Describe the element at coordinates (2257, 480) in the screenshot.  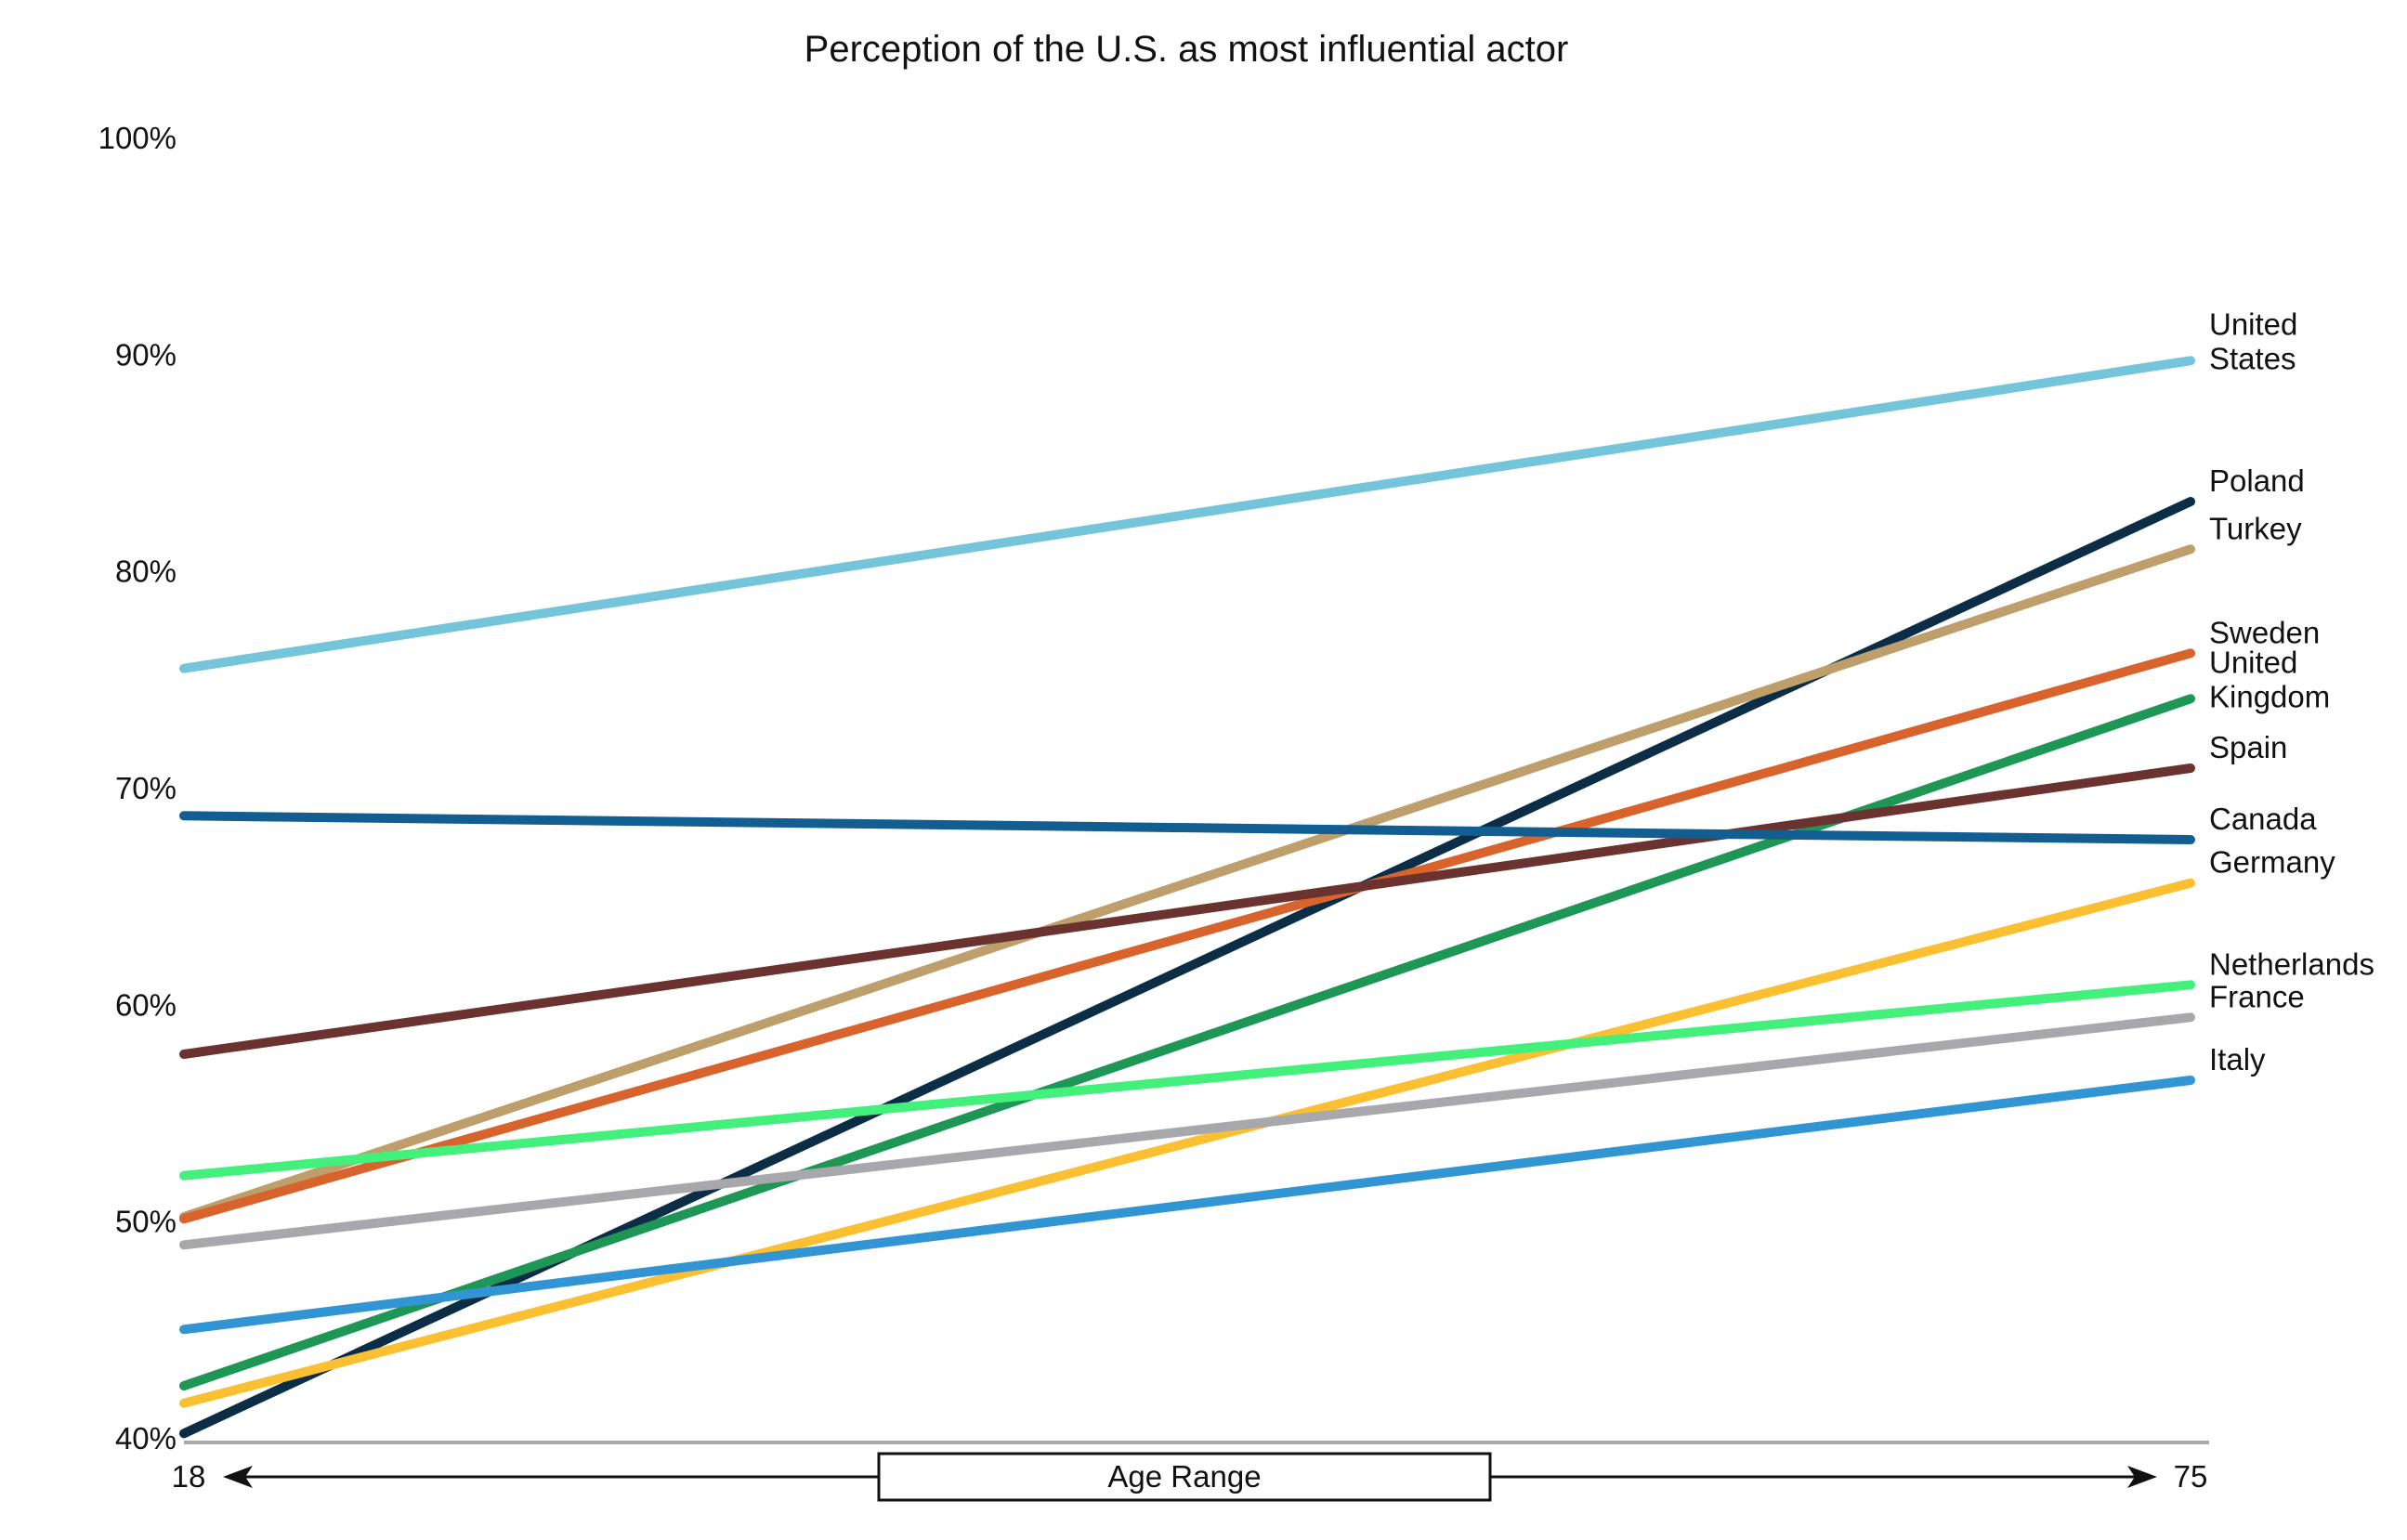
I see `series-label-poland: Poland` at that location.